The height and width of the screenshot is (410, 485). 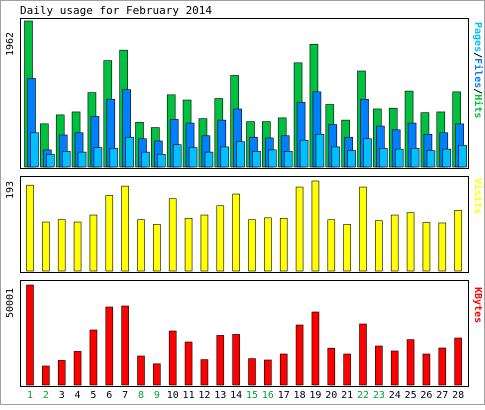 I want to click on day-label: 14, so click(x=236, y=395).